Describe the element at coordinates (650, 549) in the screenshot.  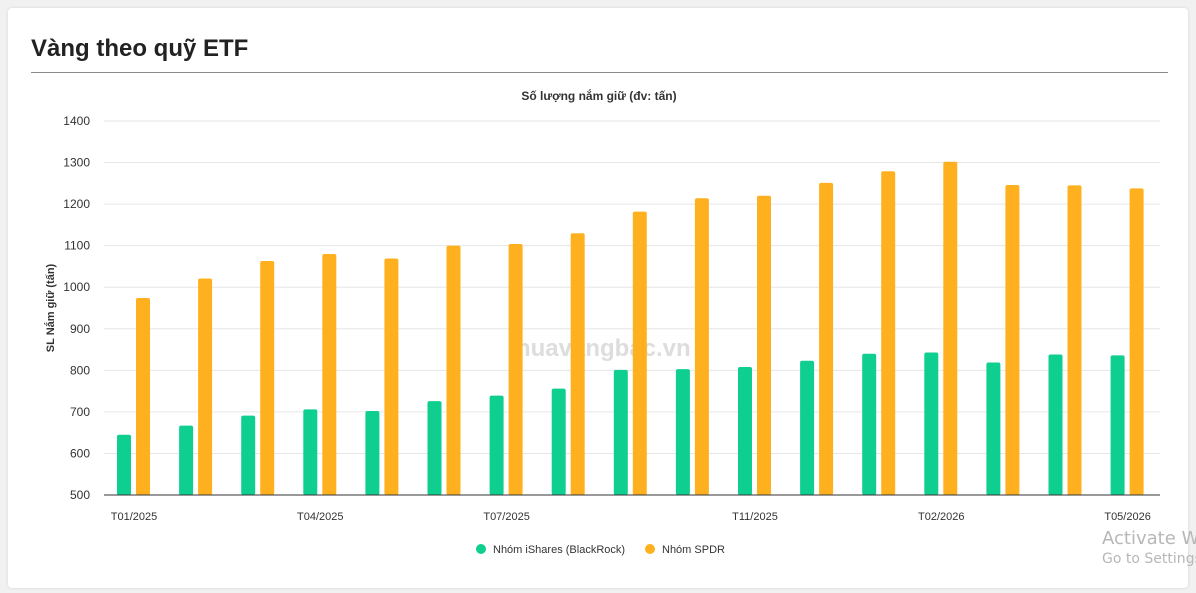
I see `legend-spdr-marker` at that location.